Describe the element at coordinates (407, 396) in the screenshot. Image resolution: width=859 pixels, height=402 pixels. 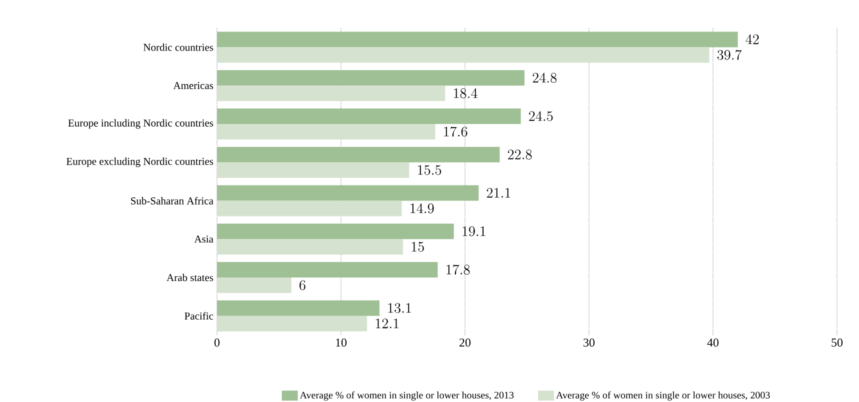
I see `legend-label: Average % of women in single or lower houses, 2013` at that location.